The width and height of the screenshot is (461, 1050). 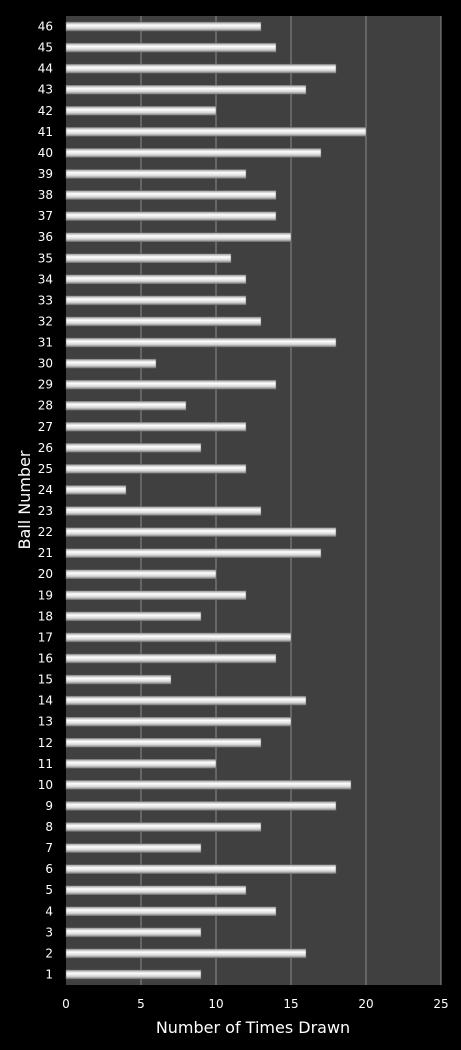 I want to click on y-tick-label: 23, so click(x=45, y=511).